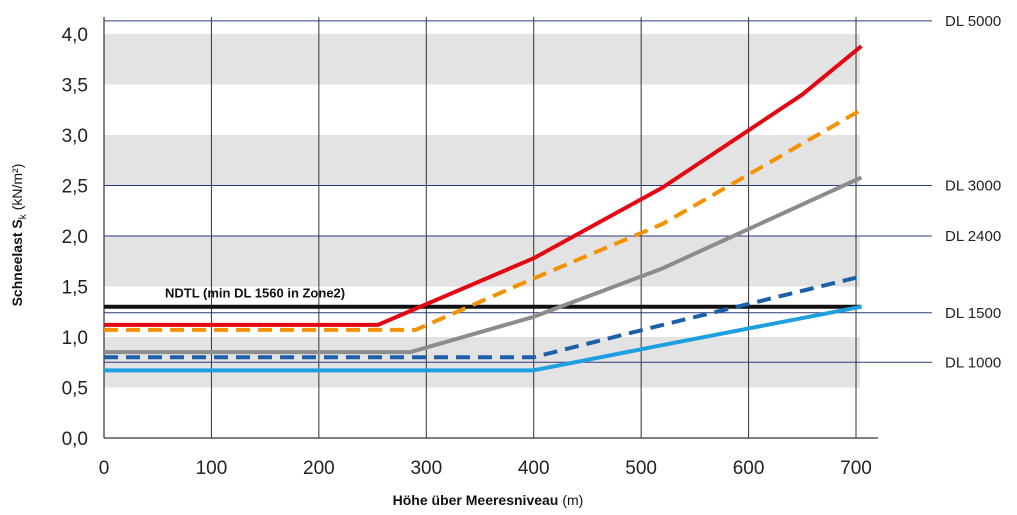  Describe the element at coordinates (75, 35) in the screenshot. I see `y-tick-label-8: 4,0` at that location.